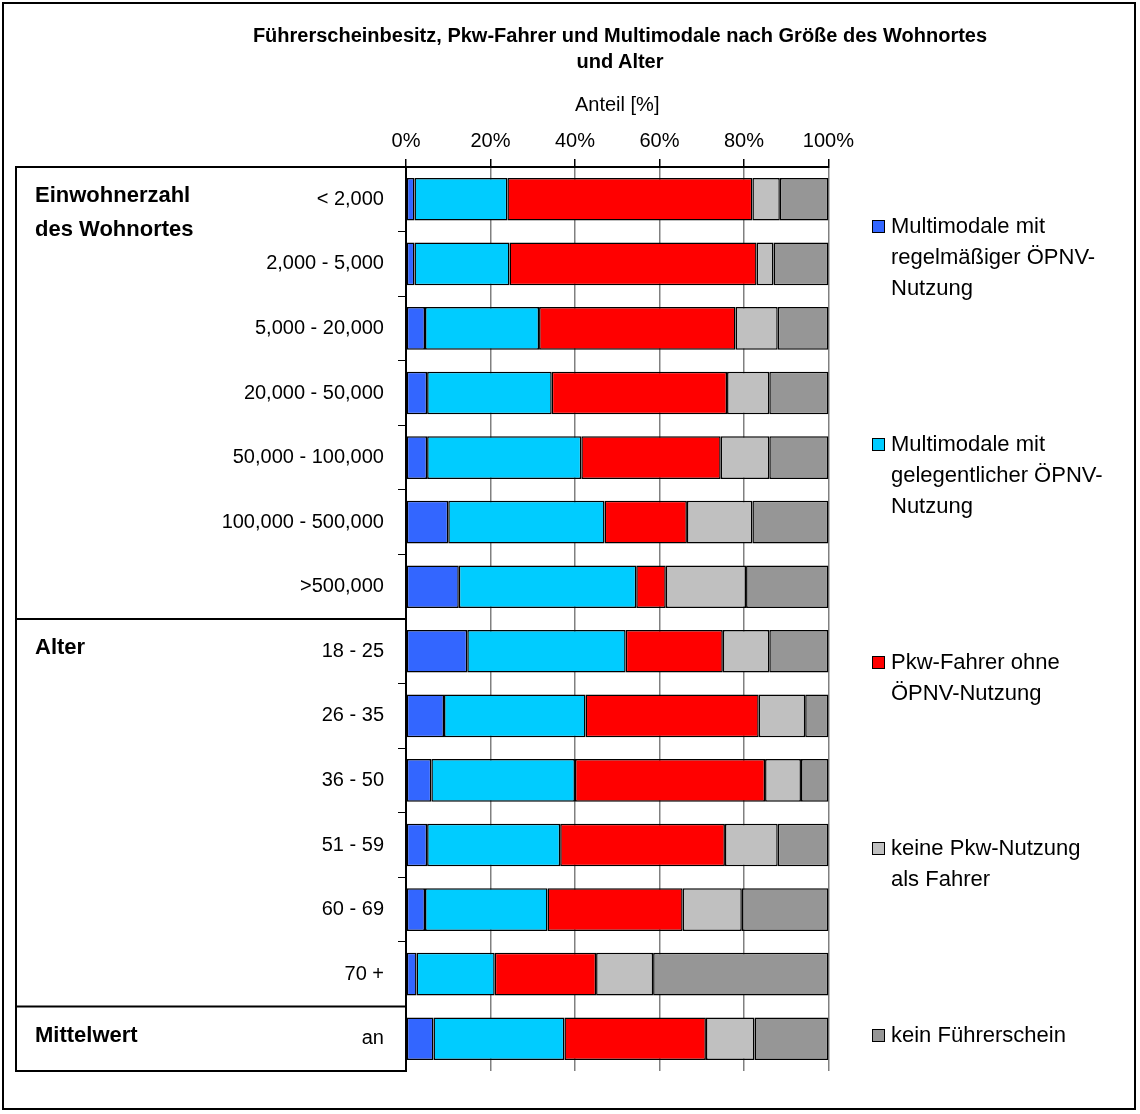 The image size is (1140, 1114). Describe the element at coordinates (994, 257) in the screenshot. I see `legend-label: Multimodale mit regelmäßiger ÖPNV-Nutzung` at that location.